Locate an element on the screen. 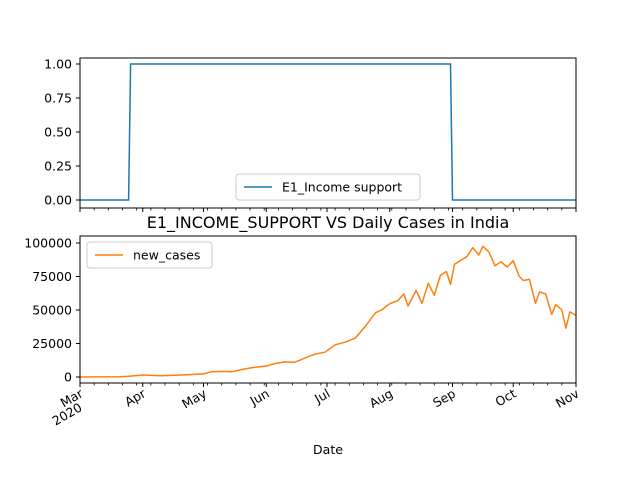 This screenshot has width=640, height=480. new-cases-y-axis: 0 25000 50000 75000 100000 is located at coordinates (52, 310).